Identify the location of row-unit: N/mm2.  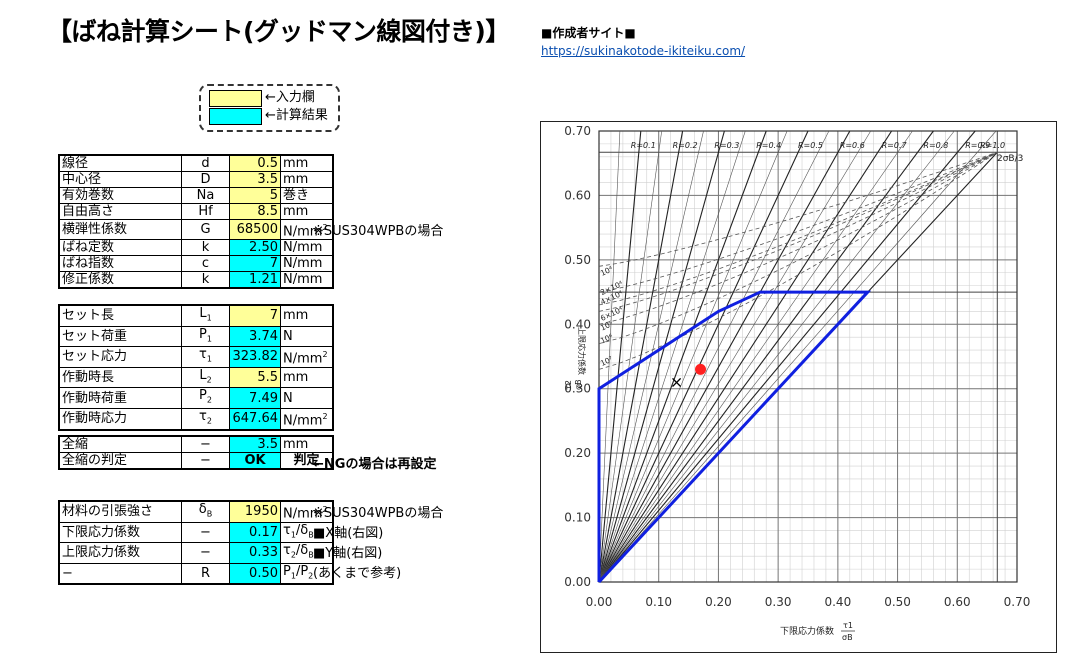
(307, 511).